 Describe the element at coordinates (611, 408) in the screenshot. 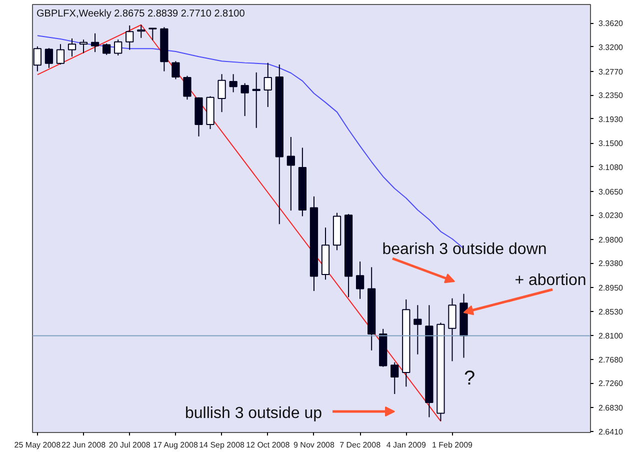

I see `y-tick-label: 2.6830` at that location.